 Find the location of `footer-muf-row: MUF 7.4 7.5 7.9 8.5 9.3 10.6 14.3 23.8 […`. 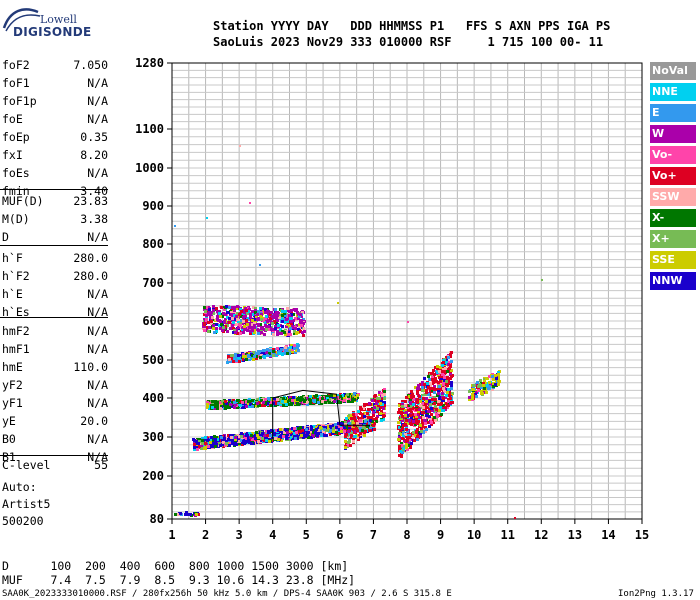

footer-muf-row: MUF 7.4 7.5 7.9 8.5 9.3 10.6 14.3 23.8 [… is located at coordinates (179, 580).